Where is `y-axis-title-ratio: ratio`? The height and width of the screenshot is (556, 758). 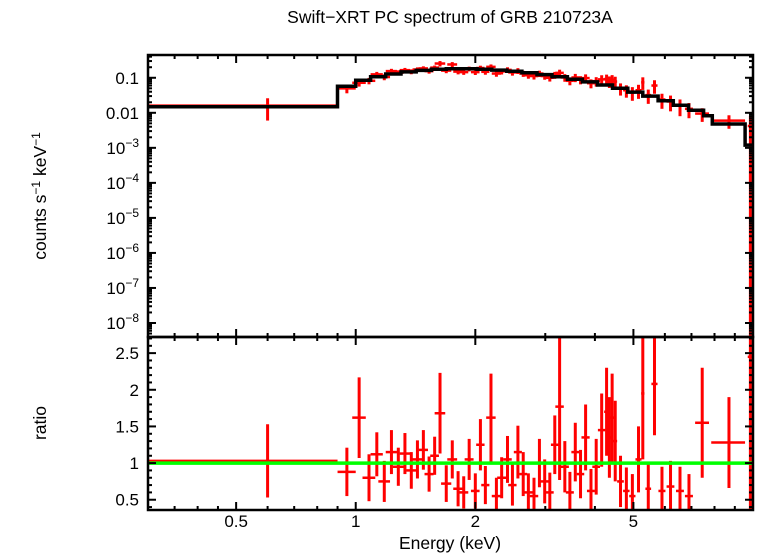
y-axis-title-ratio: ratio is located at coordinates (40, 423).